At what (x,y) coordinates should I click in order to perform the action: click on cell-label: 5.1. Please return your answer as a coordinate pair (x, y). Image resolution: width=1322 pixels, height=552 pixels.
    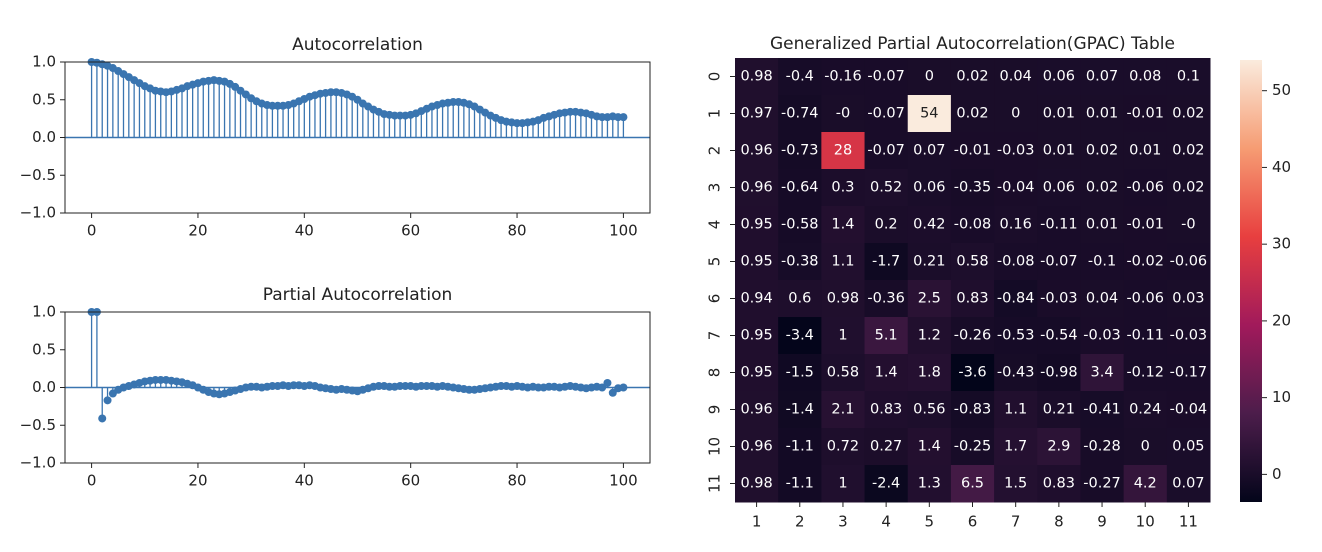
    Looking at the image, I should click on (886, 336).